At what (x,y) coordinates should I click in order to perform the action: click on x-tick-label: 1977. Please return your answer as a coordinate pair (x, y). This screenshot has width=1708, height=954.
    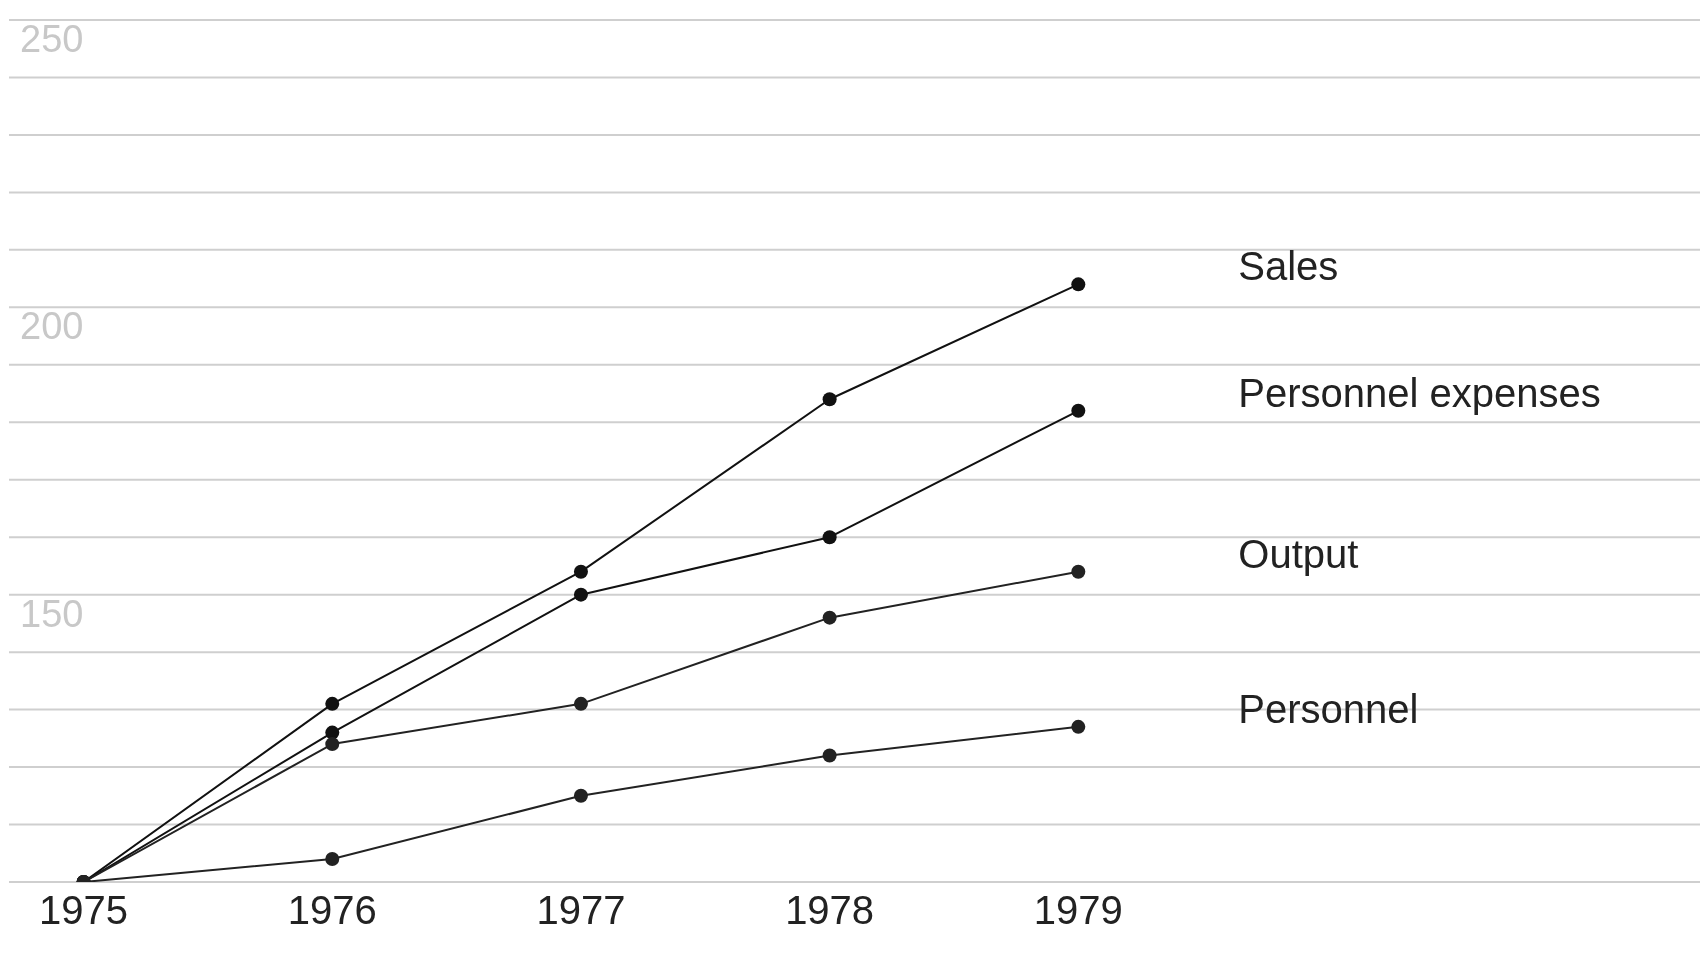
    Looking at the image, I should click on (581, 910).